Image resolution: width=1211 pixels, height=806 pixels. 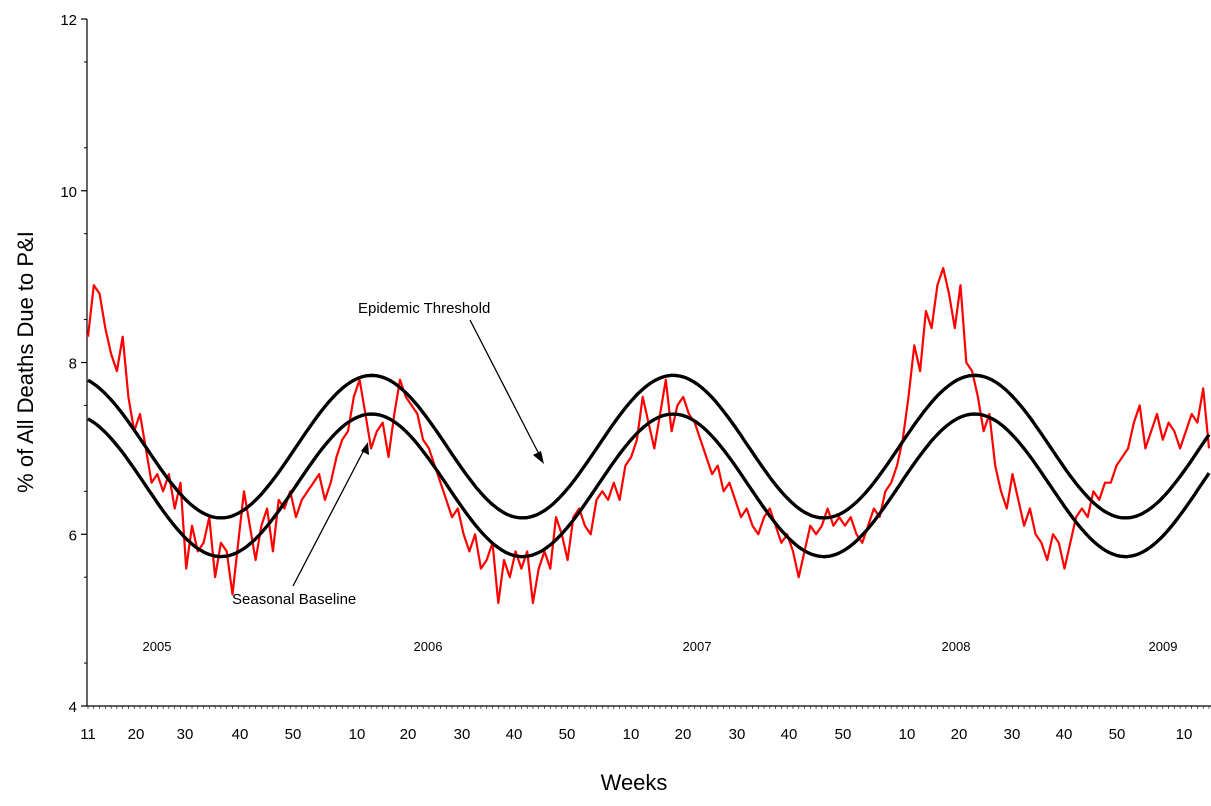 I want to click on seasonal-baseline-arrow-head, so click(x=365, y=448).